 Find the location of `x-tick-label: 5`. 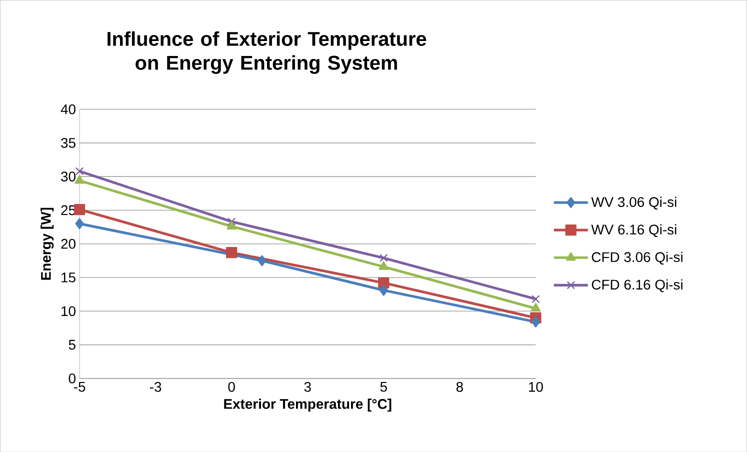

x-tick-label: 5 is located at coordinates (383, 387).